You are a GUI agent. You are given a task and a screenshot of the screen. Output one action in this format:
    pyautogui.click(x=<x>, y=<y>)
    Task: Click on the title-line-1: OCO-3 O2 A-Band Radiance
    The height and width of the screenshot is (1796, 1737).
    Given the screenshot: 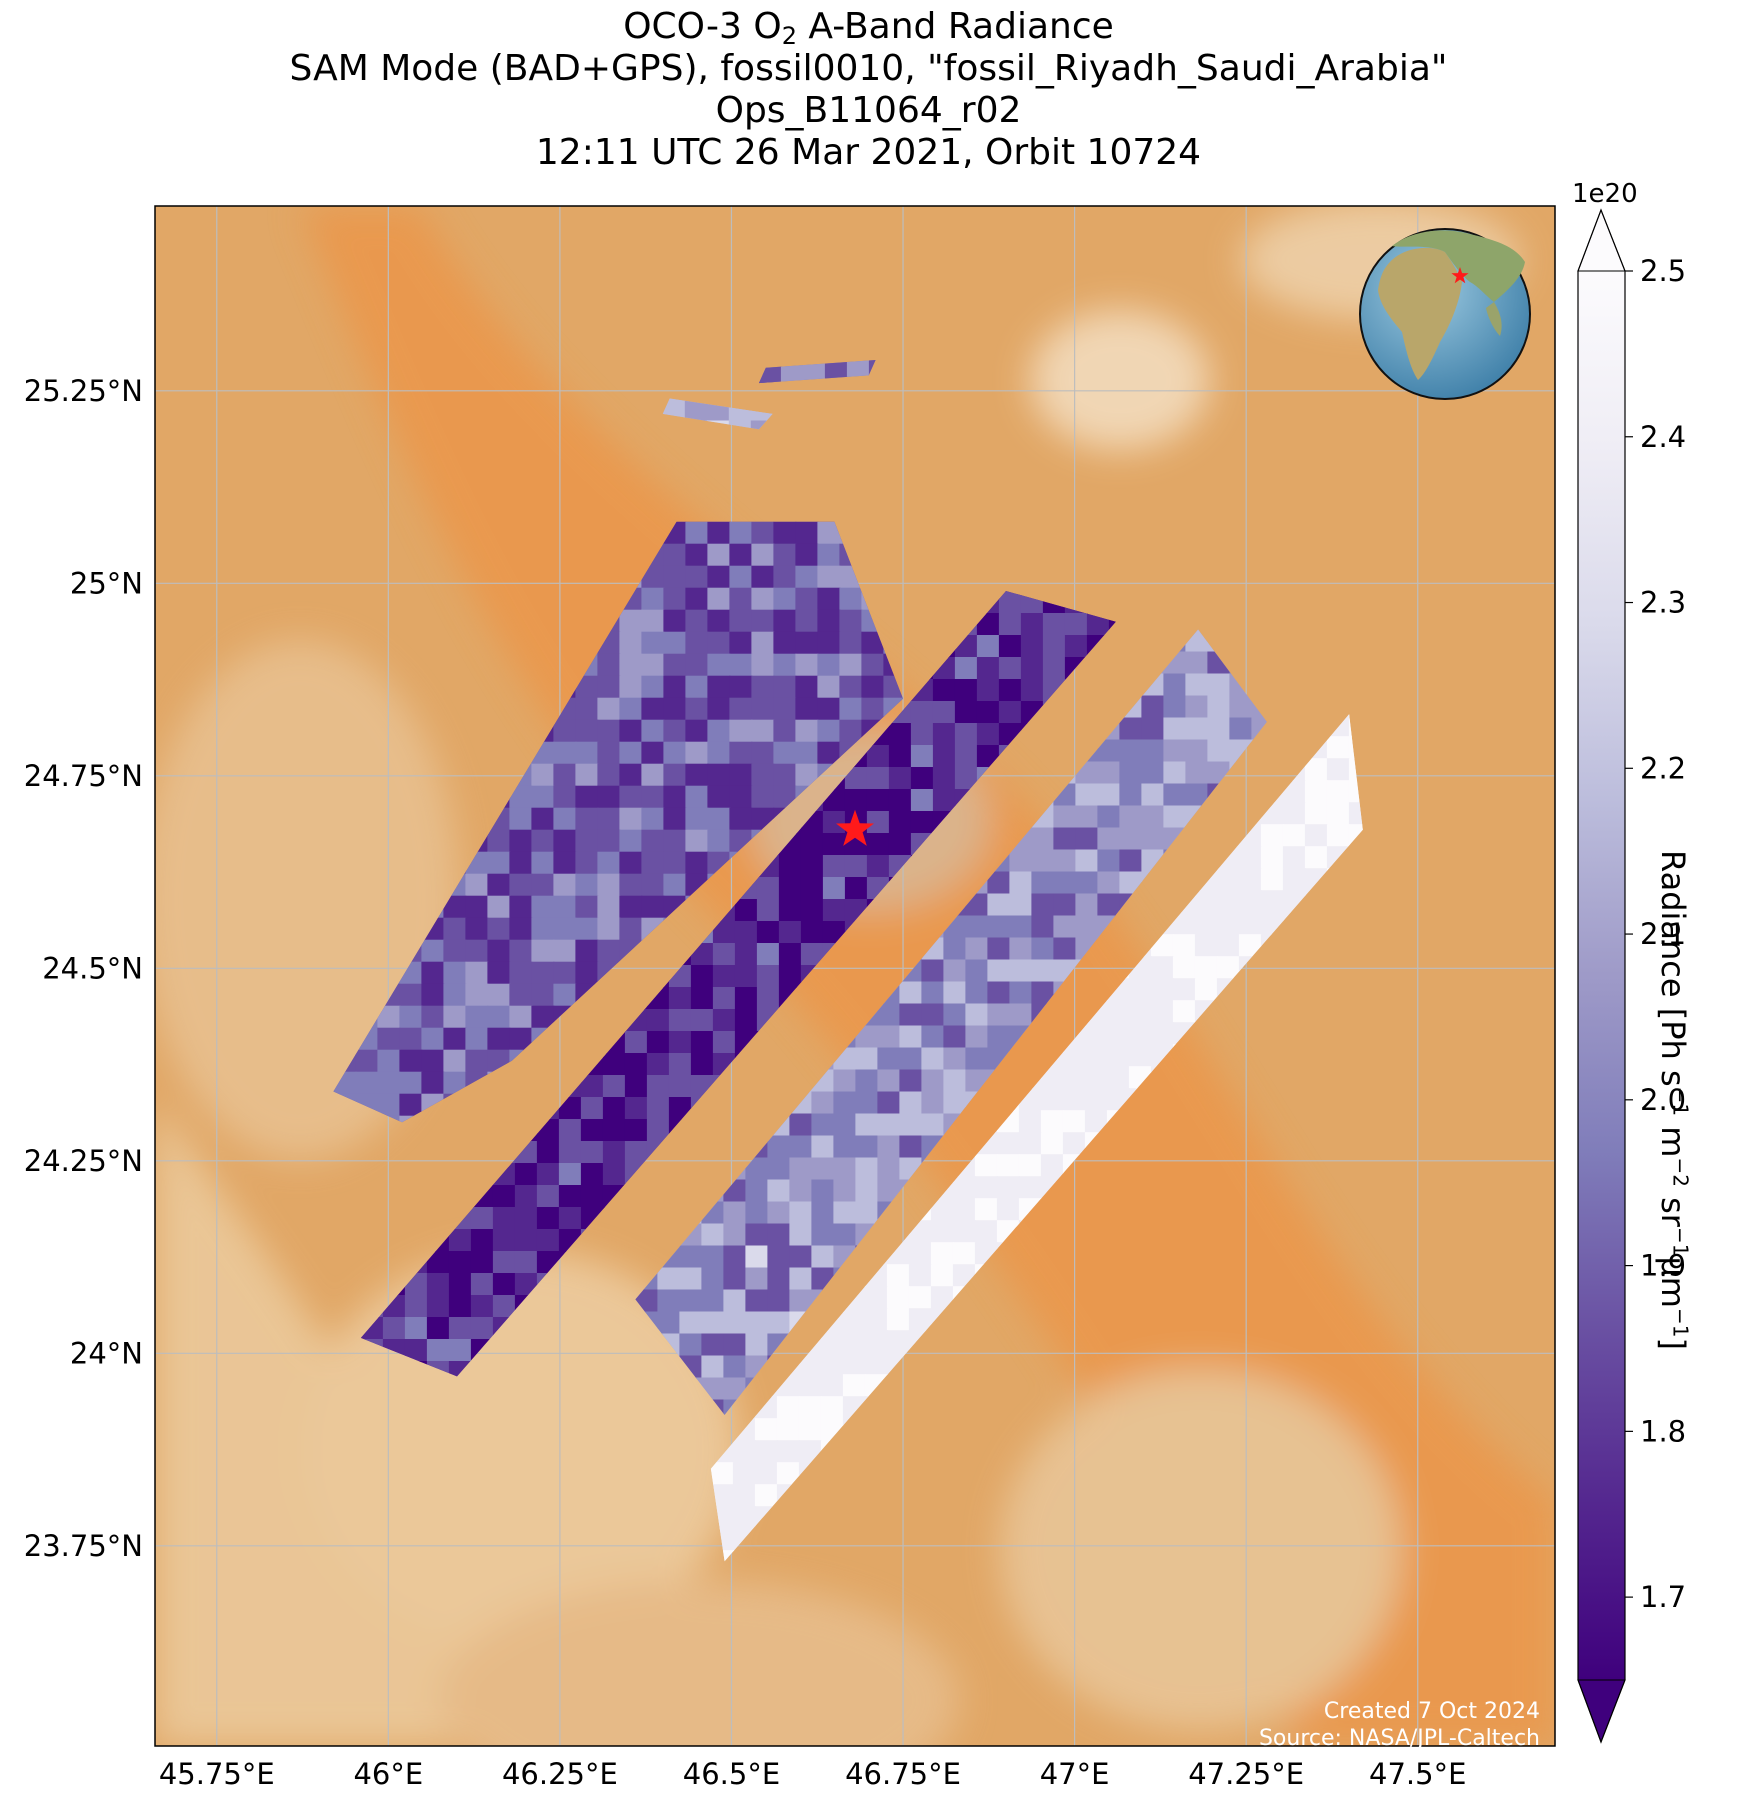 What is the action you would take?
    pyautogui.click(x=868, y=28)
    